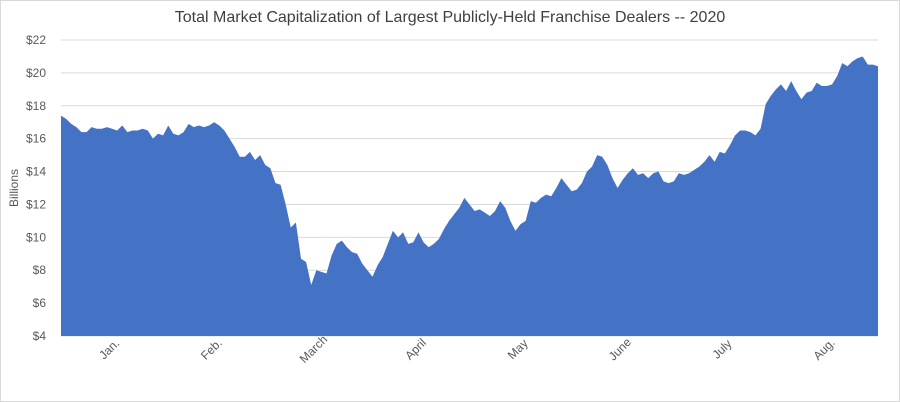 The image size is (900, 402). Describe the element at coordinates (620, 349) in the screenshot. I see `x-tick-label: June` at that location.